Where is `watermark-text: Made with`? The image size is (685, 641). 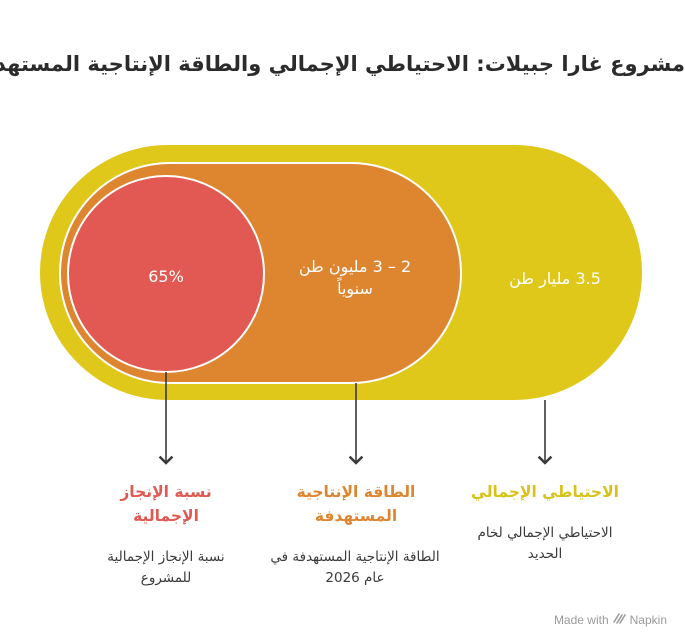 watermark-text: Made with is located at coordinates (581, 619).